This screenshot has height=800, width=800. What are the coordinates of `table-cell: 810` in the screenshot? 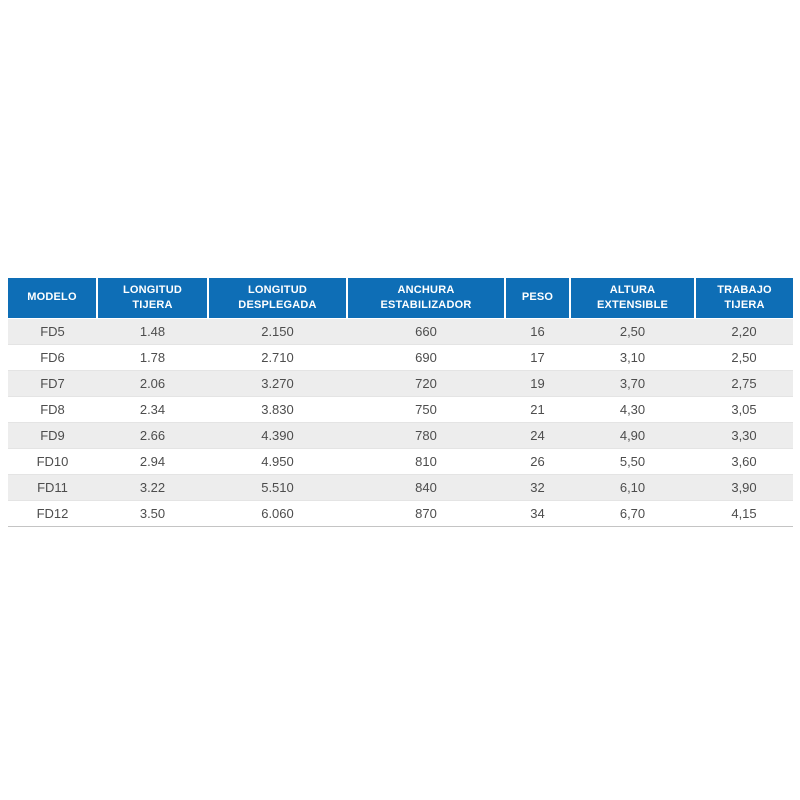 It's located at (426, 461).